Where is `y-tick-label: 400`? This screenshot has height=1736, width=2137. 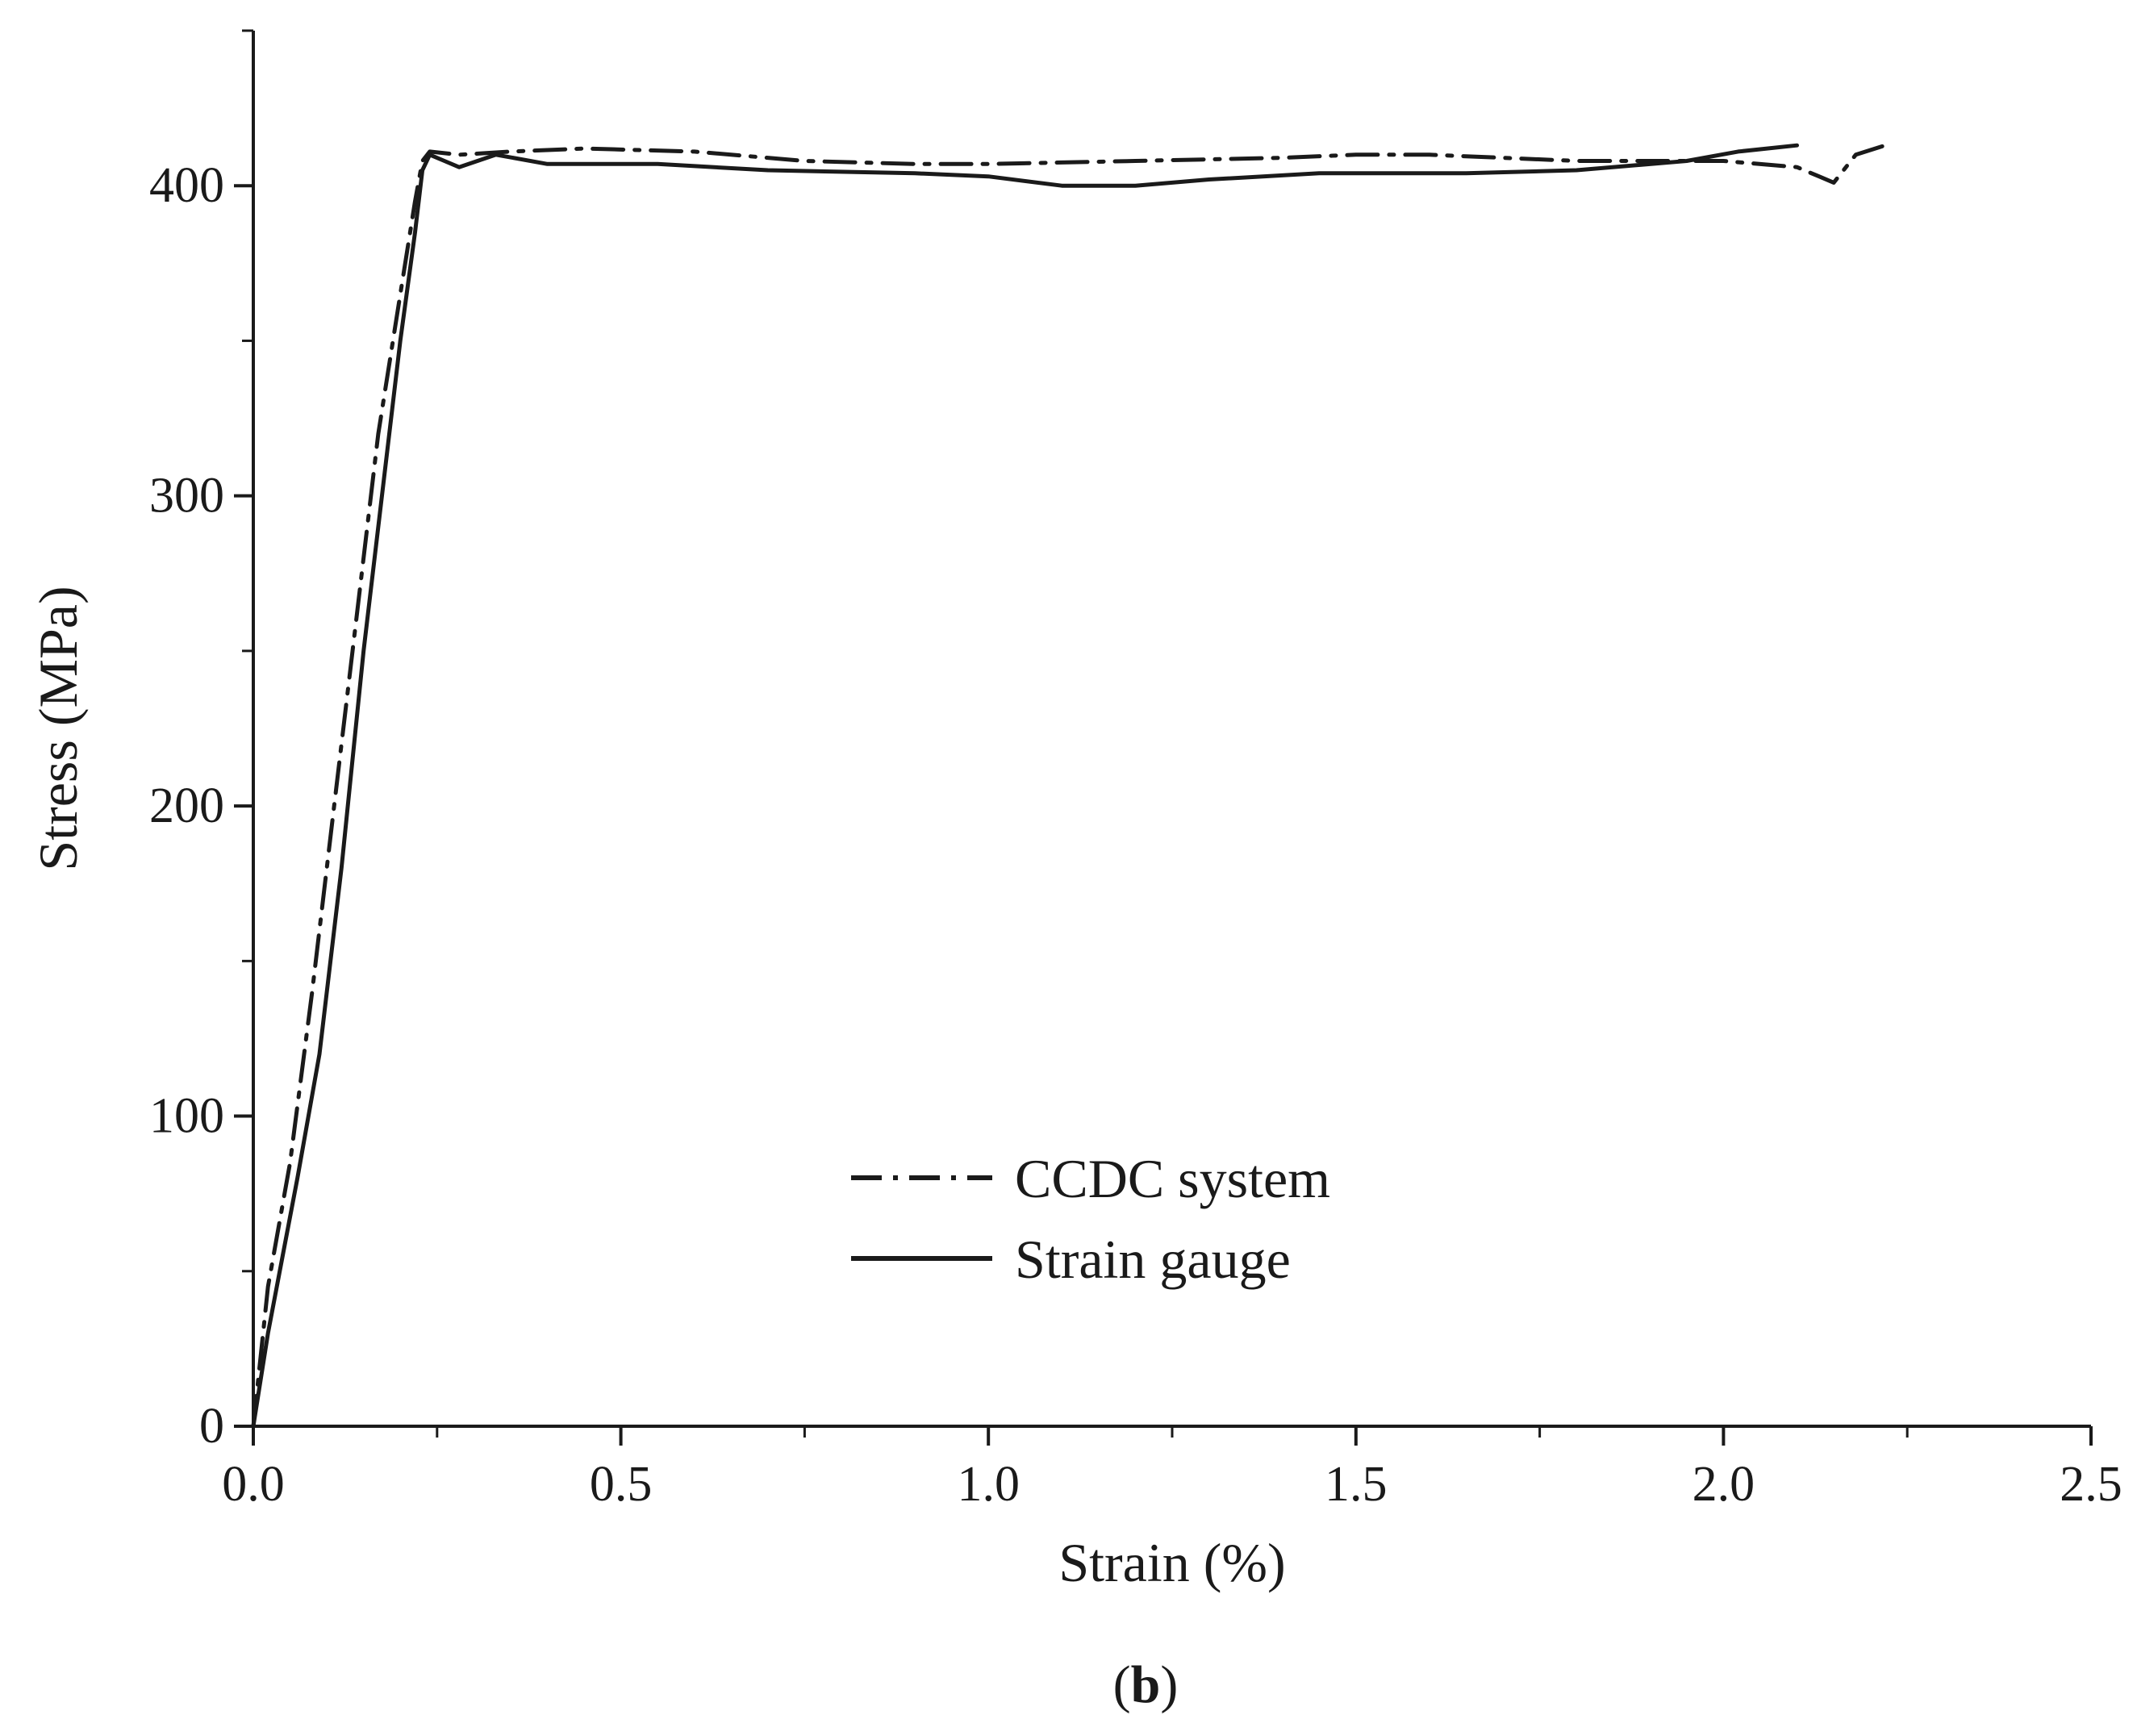 y-tick-label: 400 is located at coordinates (186, 186).